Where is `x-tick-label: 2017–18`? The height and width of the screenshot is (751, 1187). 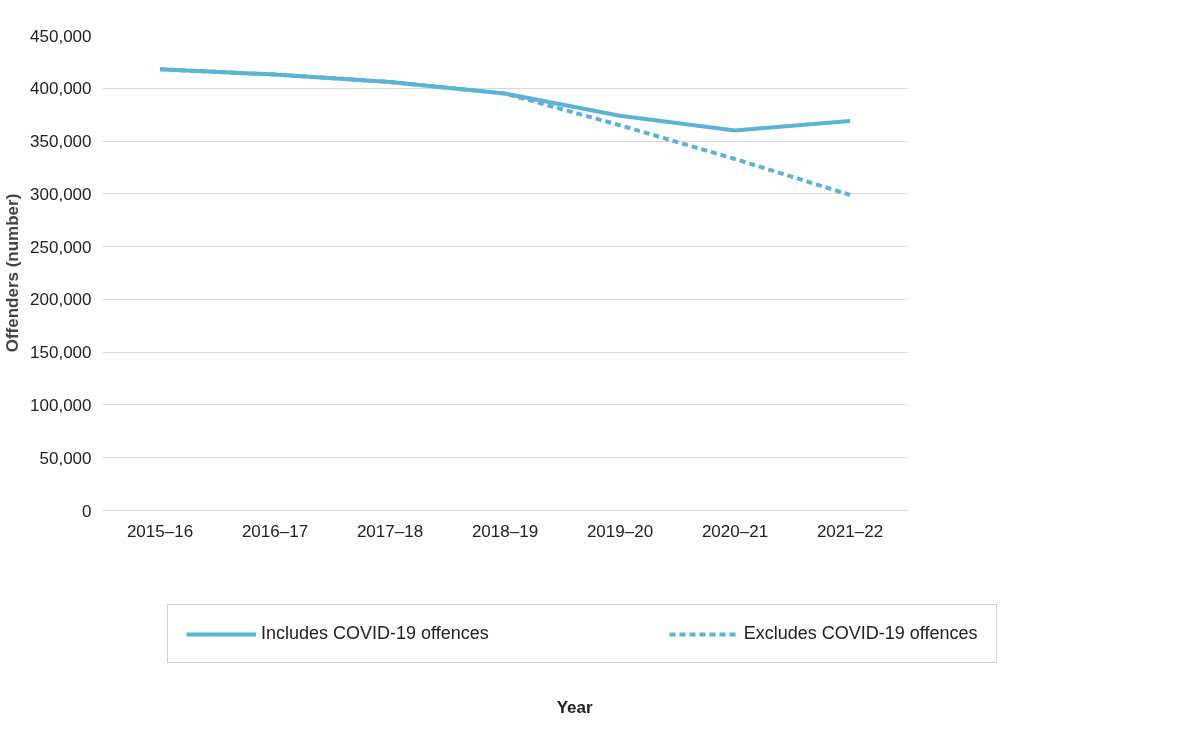 x-tick-label: 2017–18 is located at coordinates (390, 531).